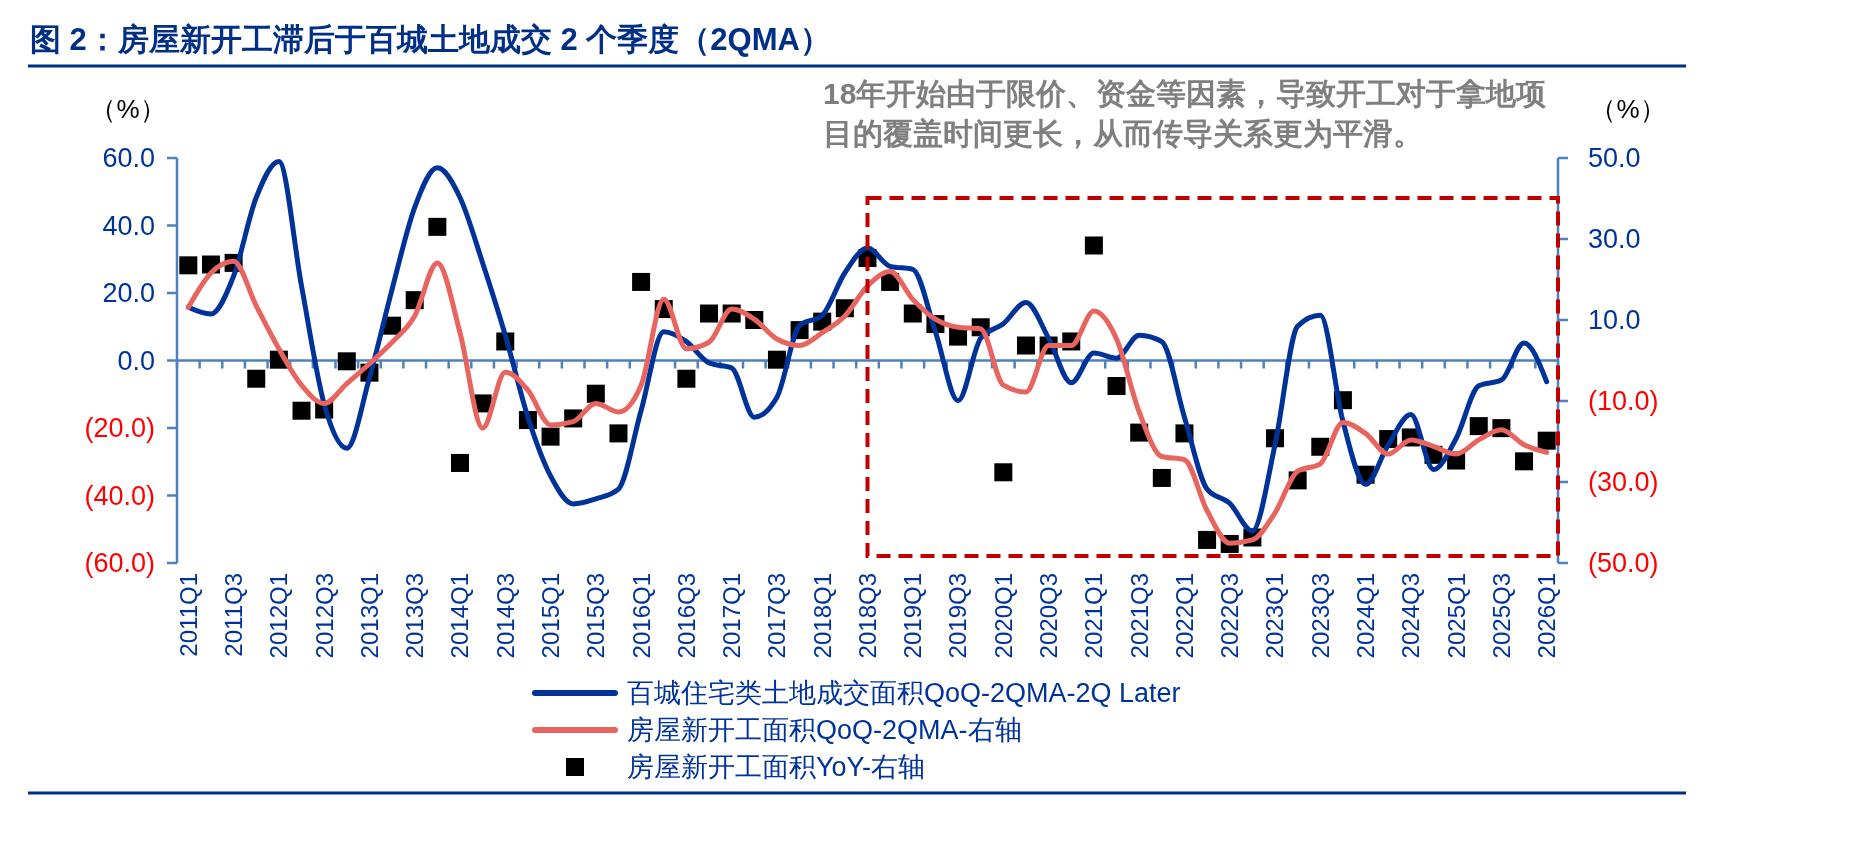 This screenshot has height=860, width=1849. What do you see at coordinates (904, 693) in the screenshot?
I see `legend-label: 百城住宅类土地成交面积QoQ-2QMA-2Q Later` at bounding box center [904, 693].